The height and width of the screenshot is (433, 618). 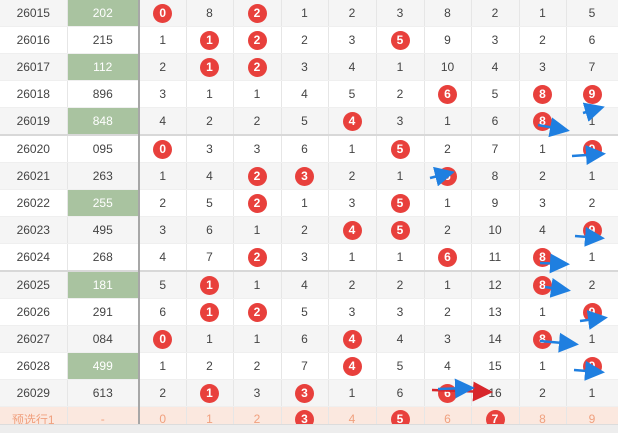 I want to click on predict-ball: 7, so click(x=495, y=419).